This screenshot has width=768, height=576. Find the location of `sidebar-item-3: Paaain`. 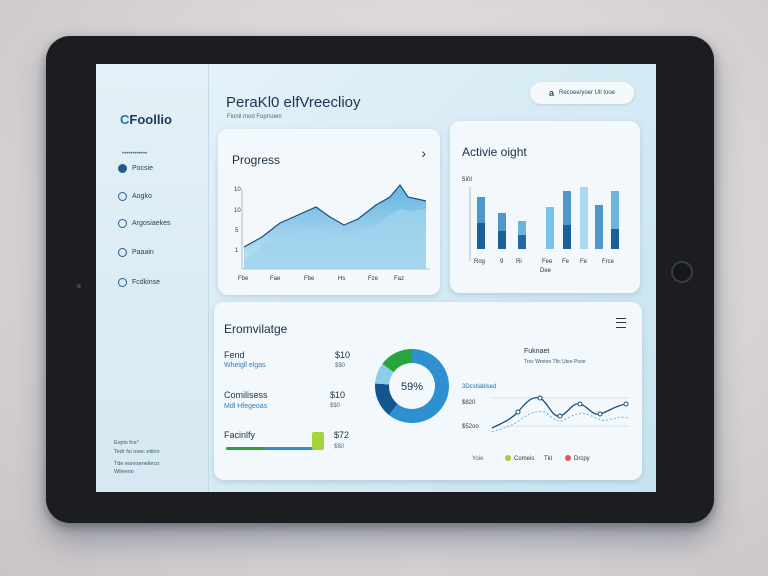

sidebar-item-3: Paaain is located at coordinates (136, 252).